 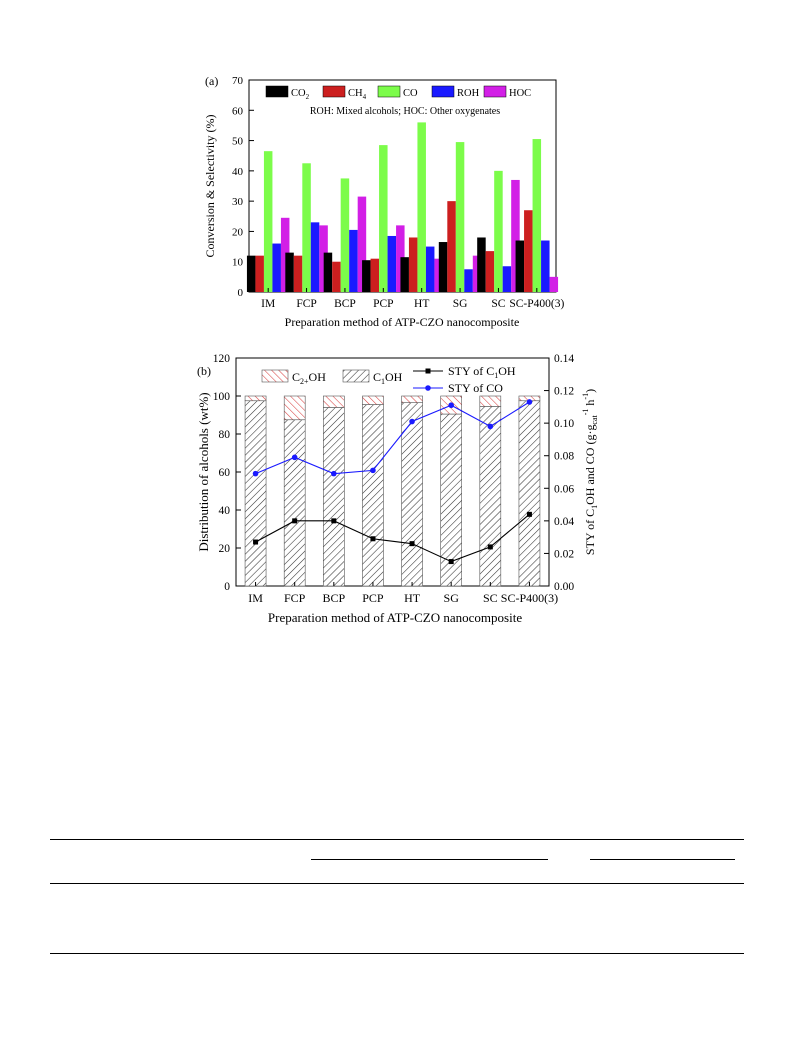 I want to click on bar-roh-pcp, so click(x=392, y=263).